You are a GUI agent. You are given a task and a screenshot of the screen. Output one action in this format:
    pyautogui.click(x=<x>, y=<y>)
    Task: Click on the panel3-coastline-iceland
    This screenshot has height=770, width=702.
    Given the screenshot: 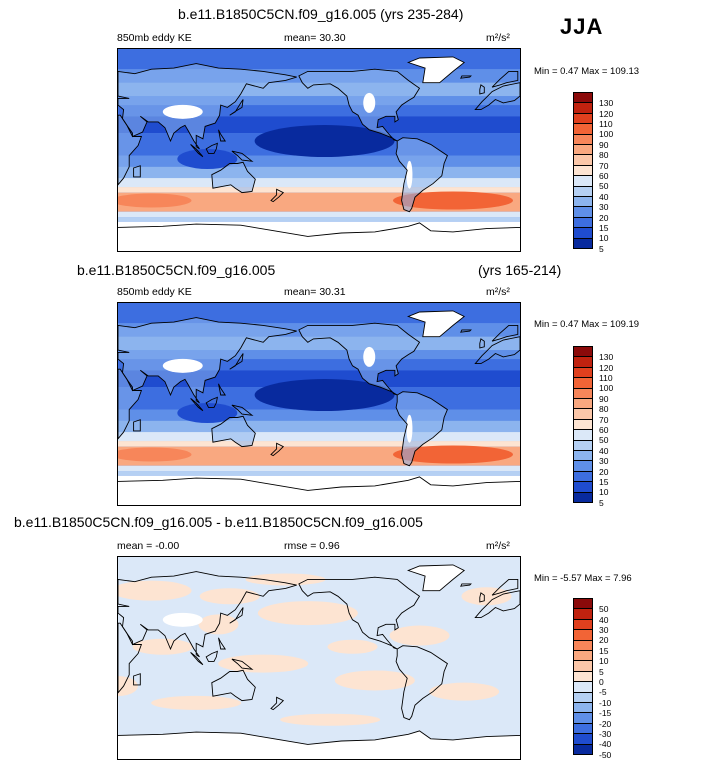 What is the action you would take?
    pyautogui.click(x=466, y=585)
    